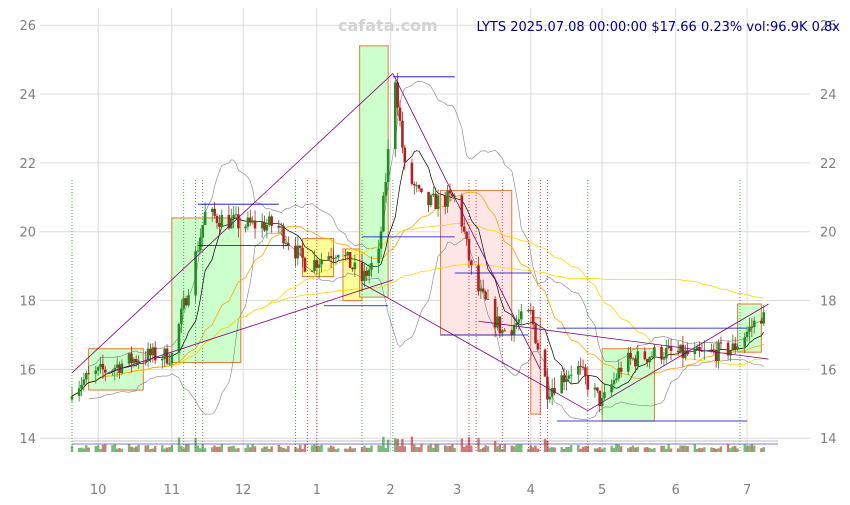 This screenshot has width=850, height=505. Describe the element at coordinates (828, 302) in the screenshot. I see `y-tick-label-right: 18` at that location.